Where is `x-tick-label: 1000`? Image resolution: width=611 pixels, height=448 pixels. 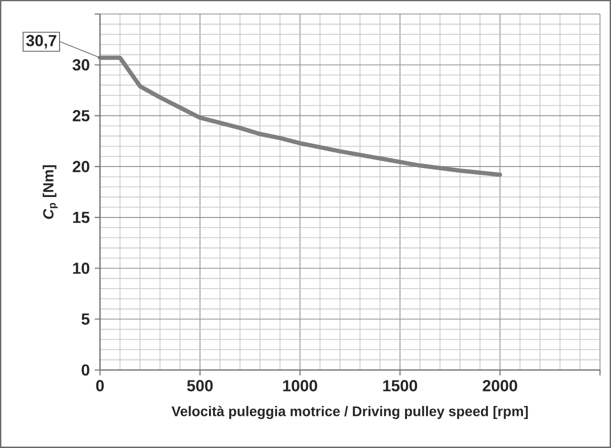 x-tick-label: 1000 is located at coordinates (300, 386).